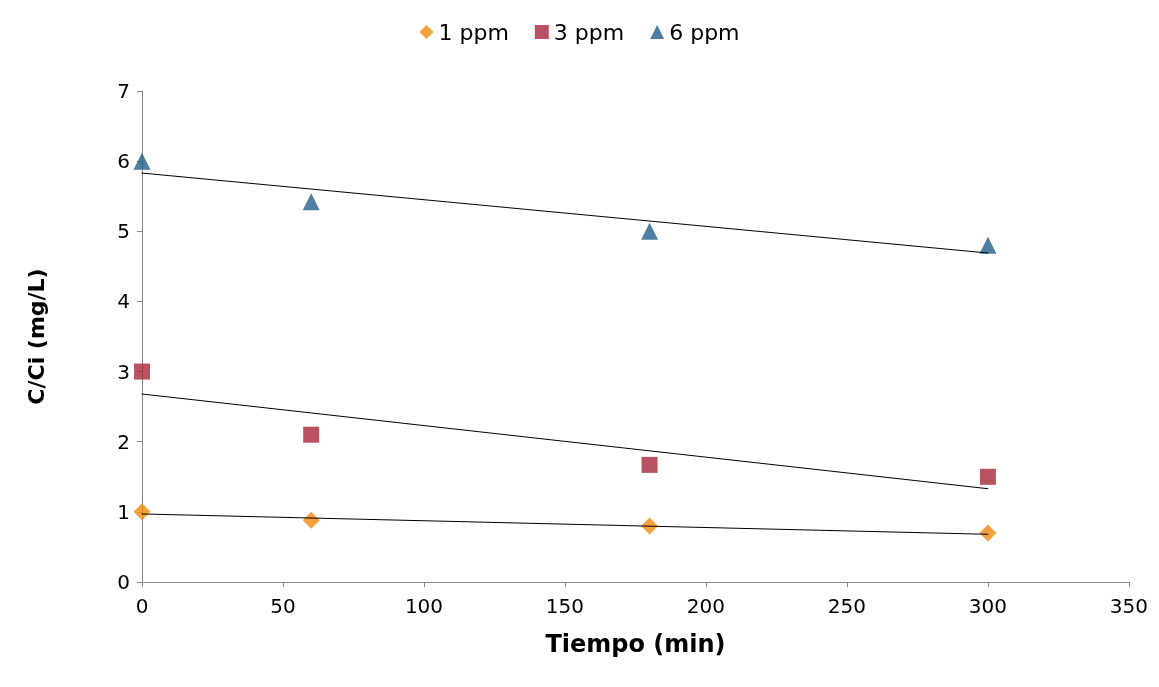 The image size is (1159, 687). What do you see at coordinates (1129, 606) in the screenshot?
I see `x-tick-label: 350` at bounding box center [1129, 606].